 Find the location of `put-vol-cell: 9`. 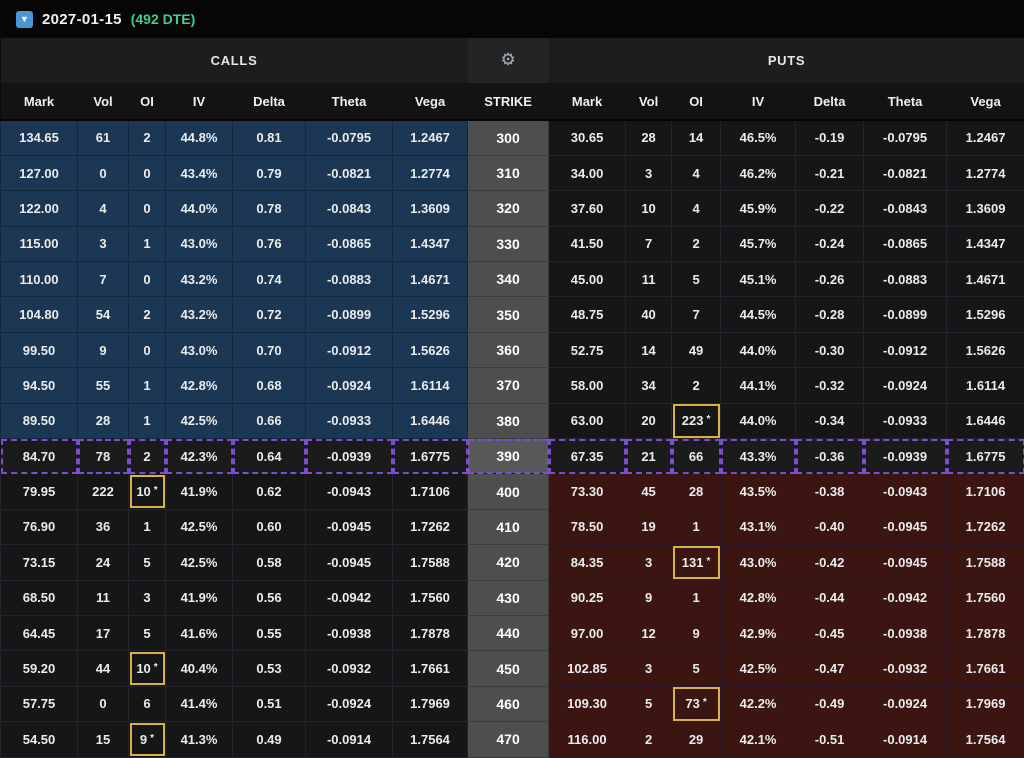

put-vol-cell: 9 is located at coordinates (649, 597).